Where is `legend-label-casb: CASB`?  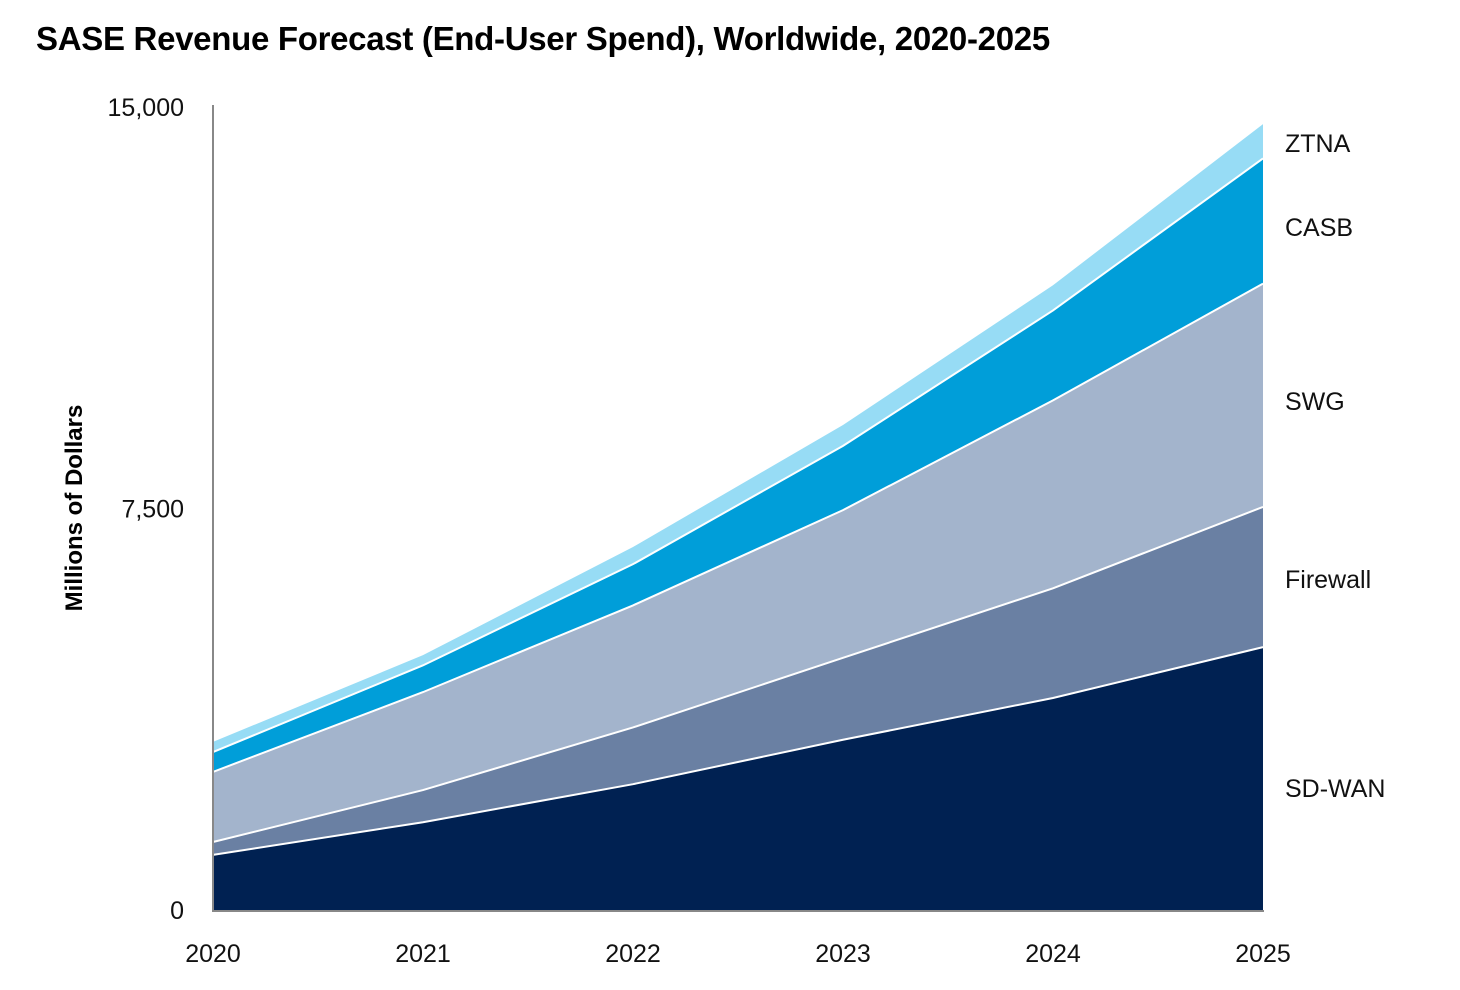 legend-label-casb: CASB is located at coordinates (1319, 228).